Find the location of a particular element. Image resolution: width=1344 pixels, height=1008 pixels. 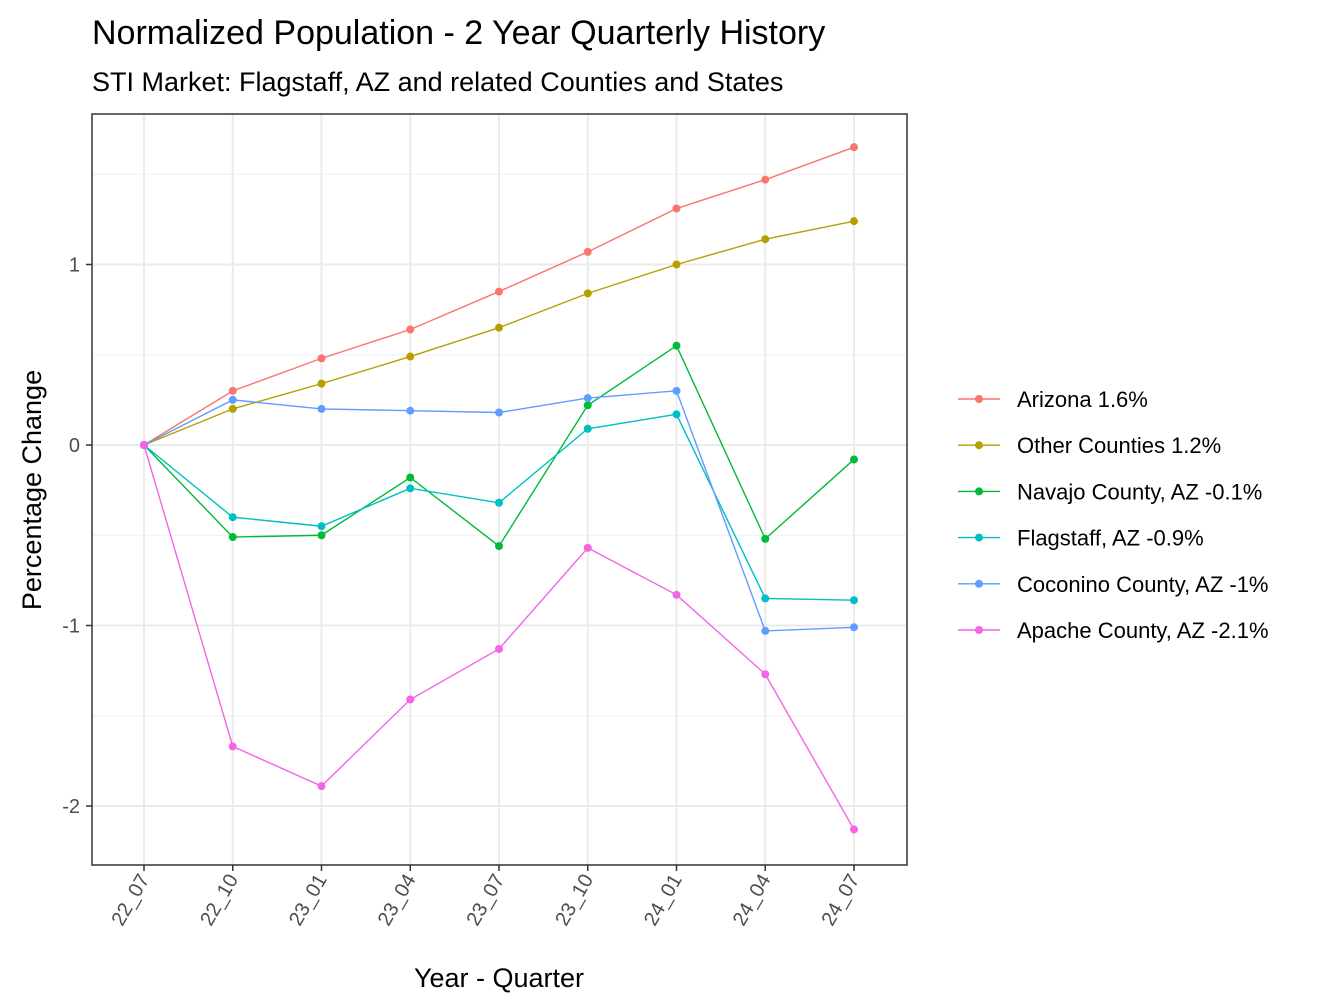

legend-item: Other Counties 1.2% is located at coordinates (1089, 445).